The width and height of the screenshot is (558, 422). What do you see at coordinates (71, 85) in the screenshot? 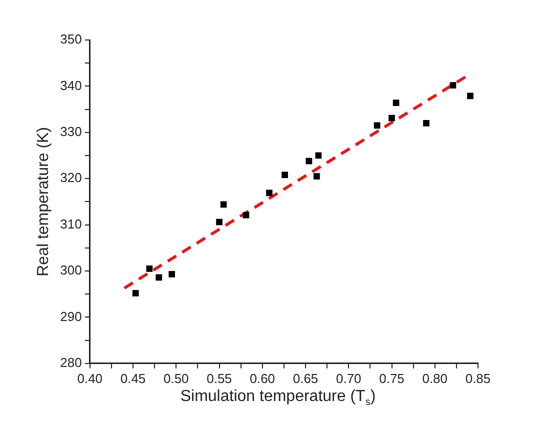
I see `y-tick-label: 340` at bounding box center [71, 85].